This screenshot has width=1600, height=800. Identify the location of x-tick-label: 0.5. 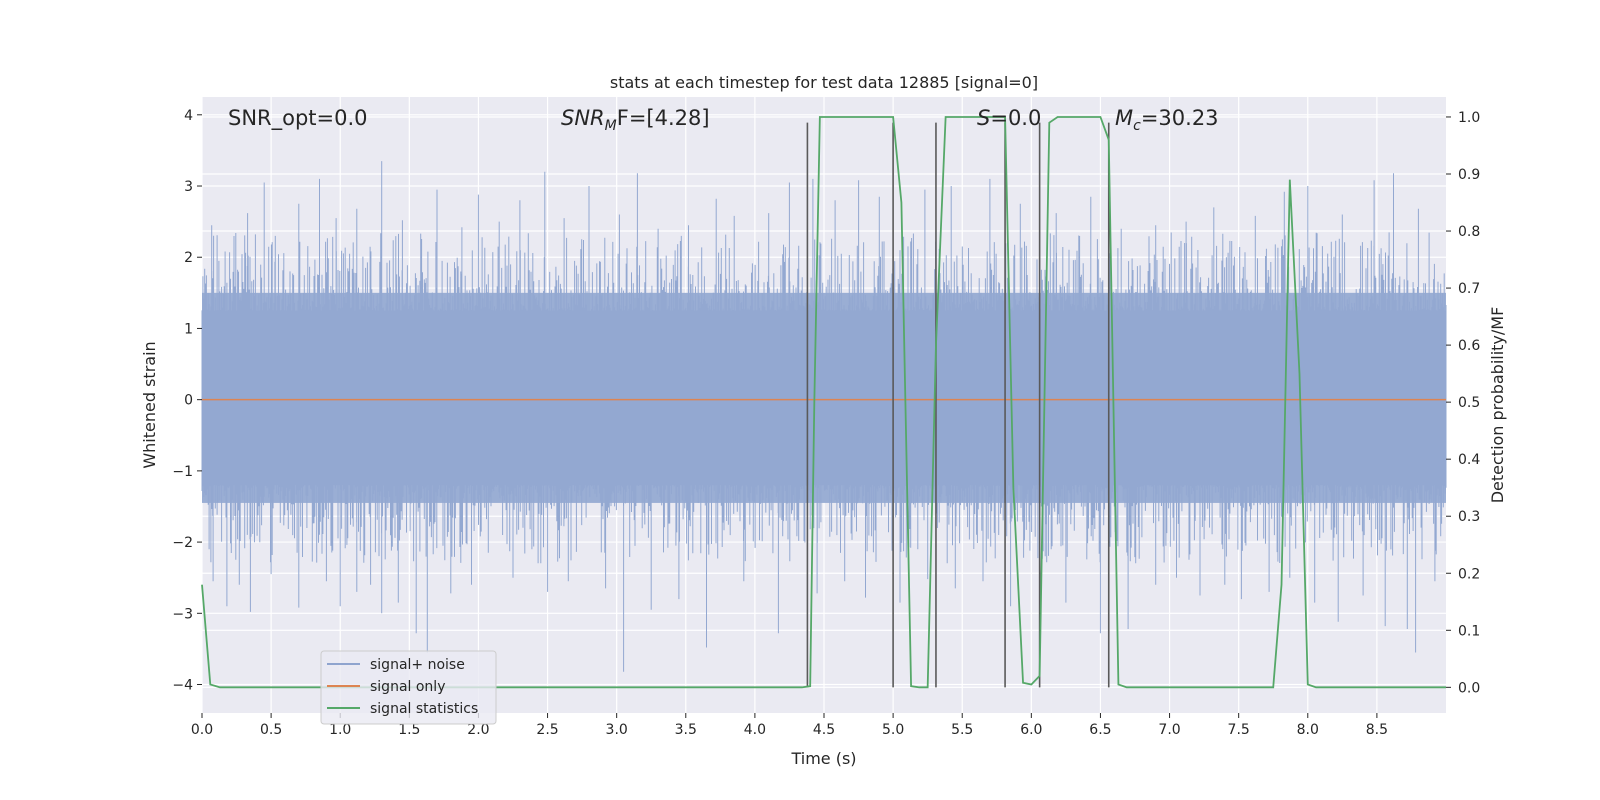
(271, 730).